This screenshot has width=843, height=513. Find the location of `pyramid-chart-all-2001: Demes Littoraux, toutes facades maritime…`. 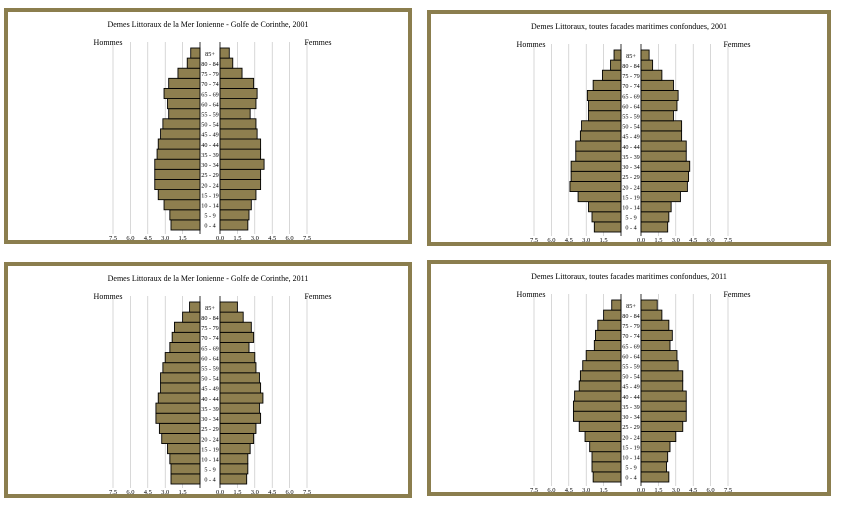

pyramid-chart-all-2001: Demes Littoraux, toutes facades maritime… is located at coordinates (634, 132).